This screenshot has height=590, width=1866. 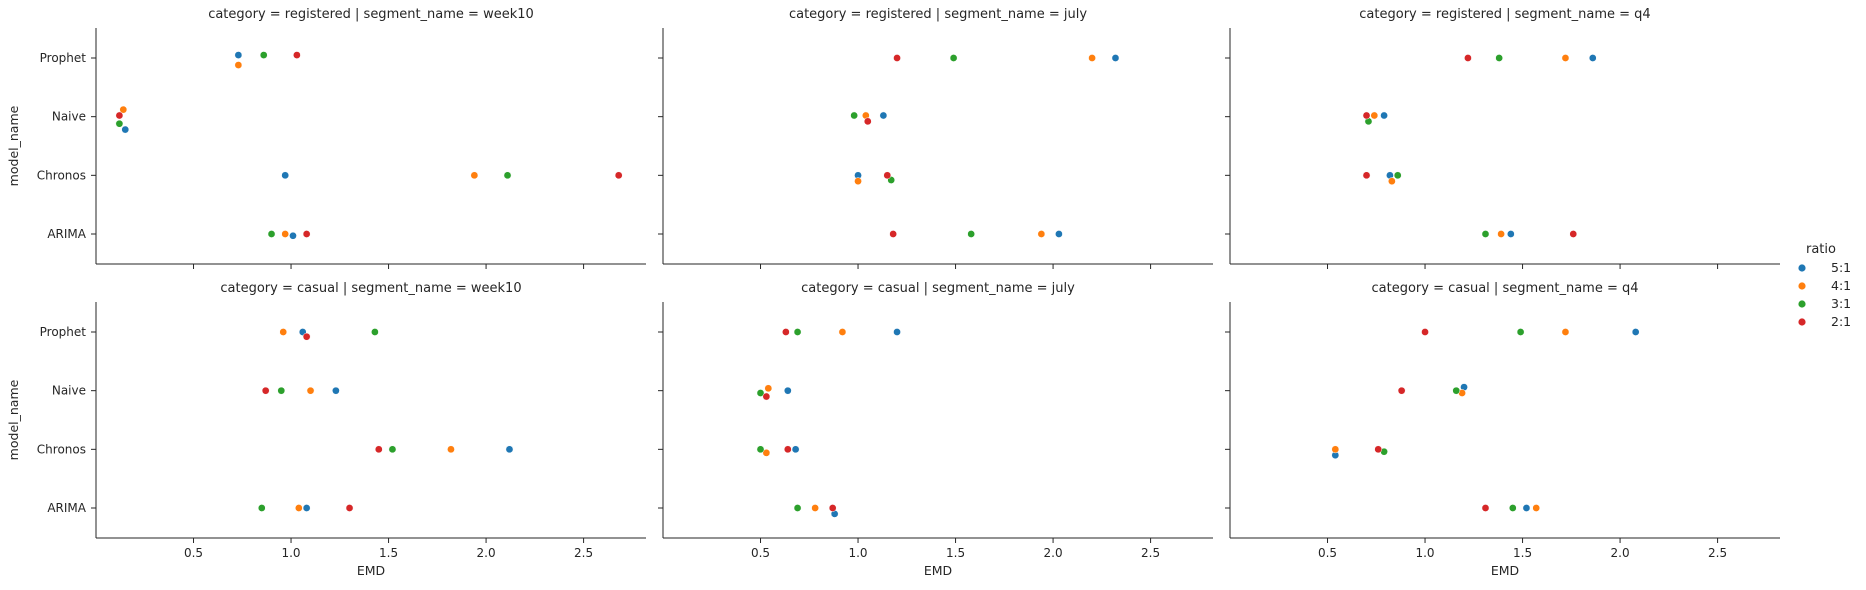 I want to click on y-tick-label: Chronos, so click(x=61, y=449).